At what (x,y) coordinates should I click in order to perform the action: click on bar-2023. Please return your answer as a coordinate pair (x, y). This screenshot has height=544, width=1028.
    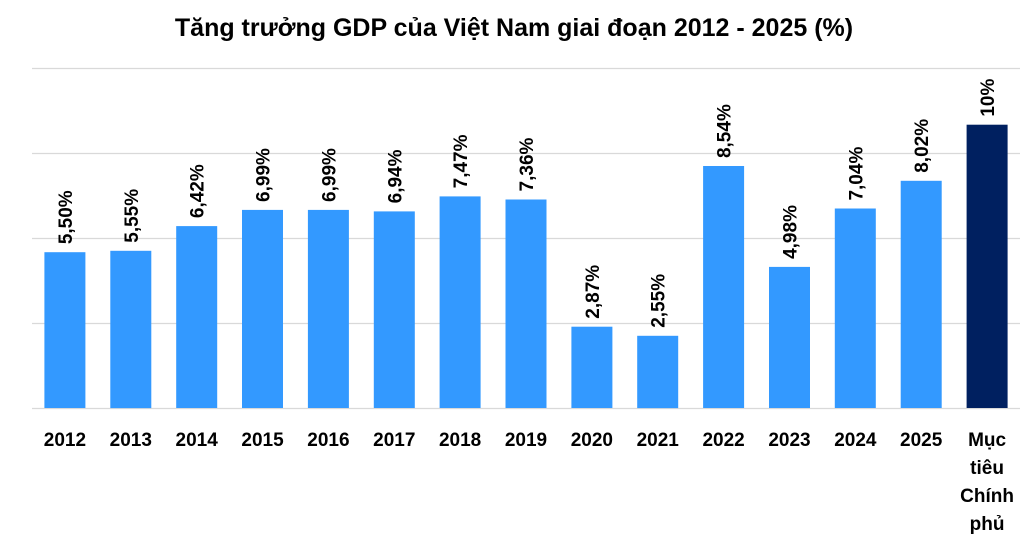
    Looking at the image, I should click on (789, 337).